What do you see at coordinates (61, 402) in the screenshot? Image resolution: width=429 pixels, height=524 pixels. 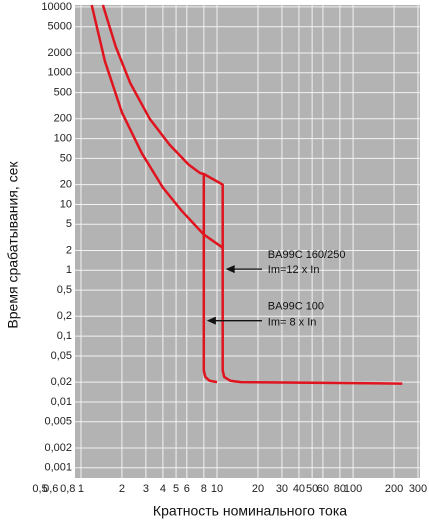 I see `y-tick-label: 0,01` at bounding box center [61, 402].